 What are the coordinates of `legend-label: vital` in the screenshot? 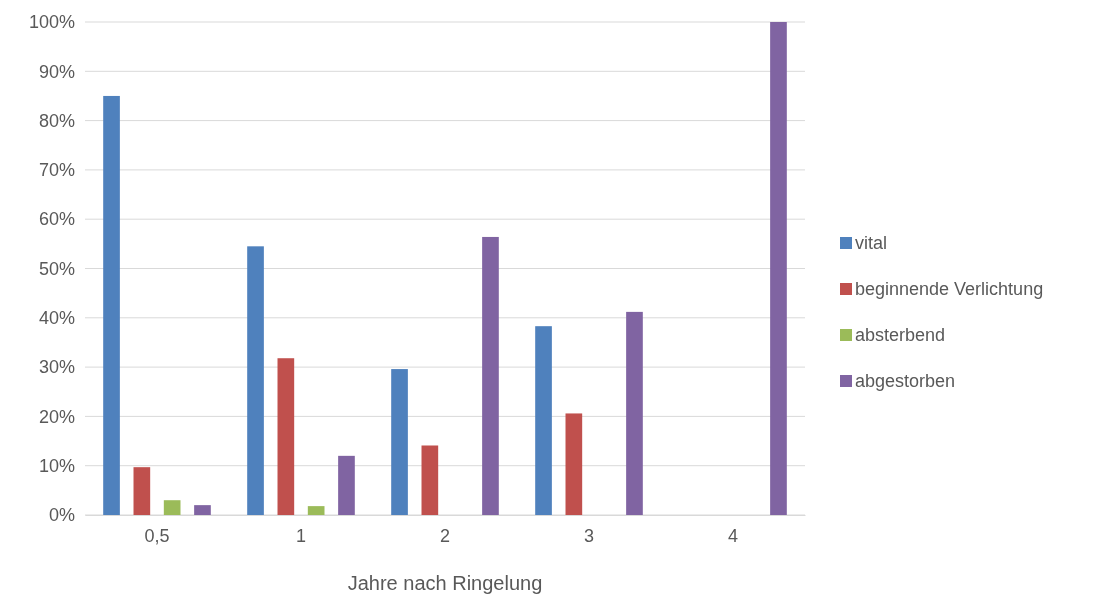 It's located at (871, 243).